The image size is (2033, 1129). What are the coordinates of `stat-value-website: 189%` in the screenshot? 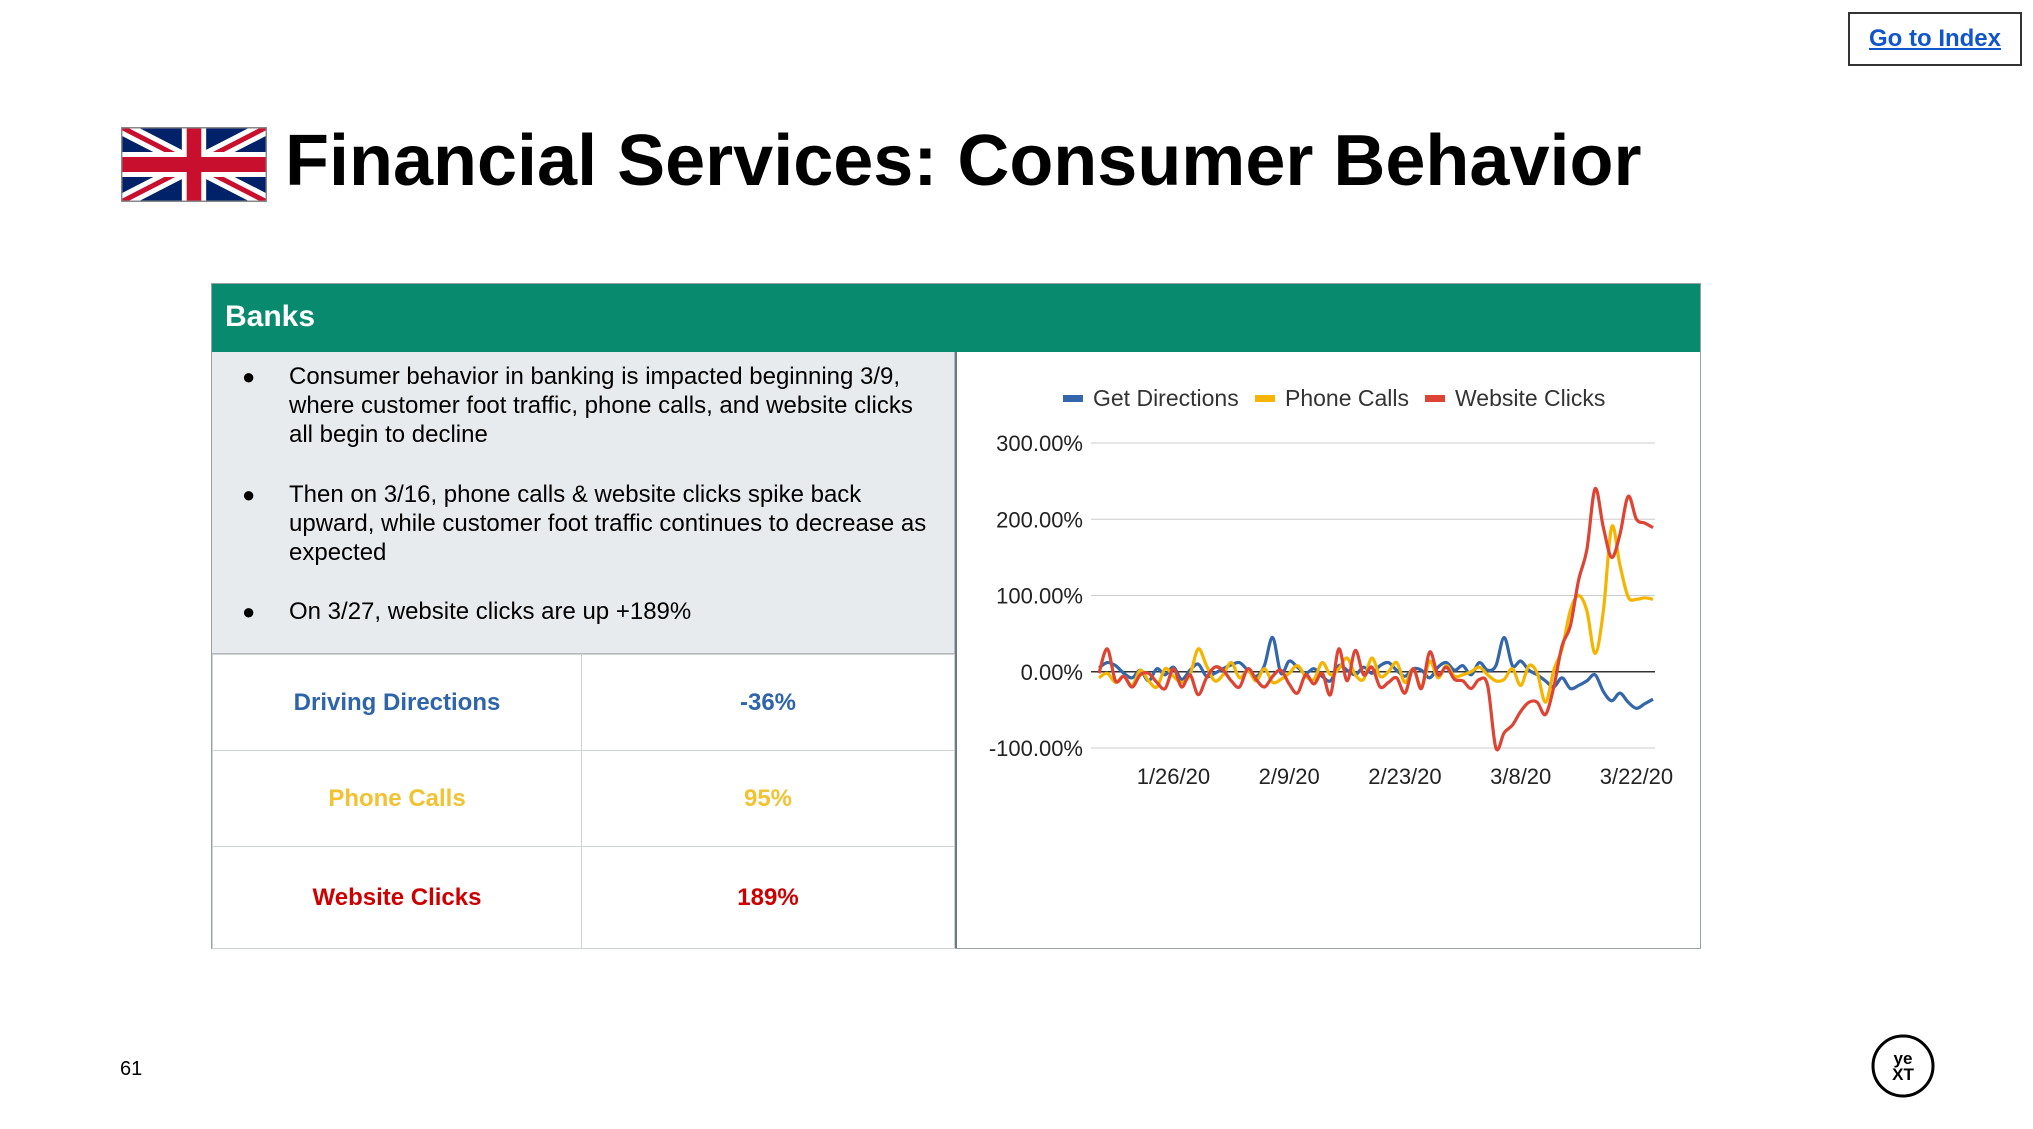 It's located at (768, 897).